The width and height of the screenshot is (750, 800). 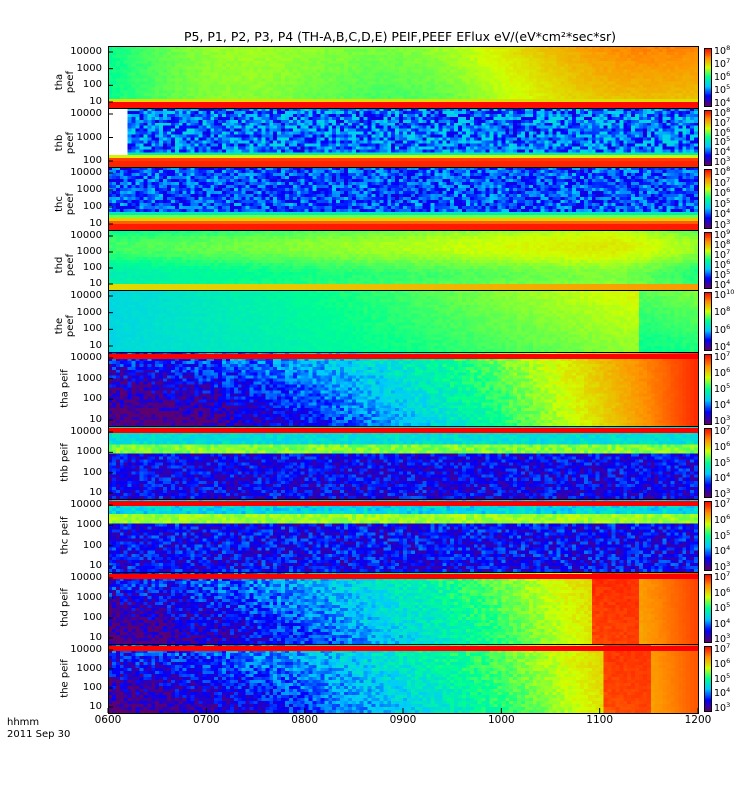 What do you see at coordinates (501, 720) in the screenshot?
I see `x-tick-label: 1000` at bounding box center [501, 720].